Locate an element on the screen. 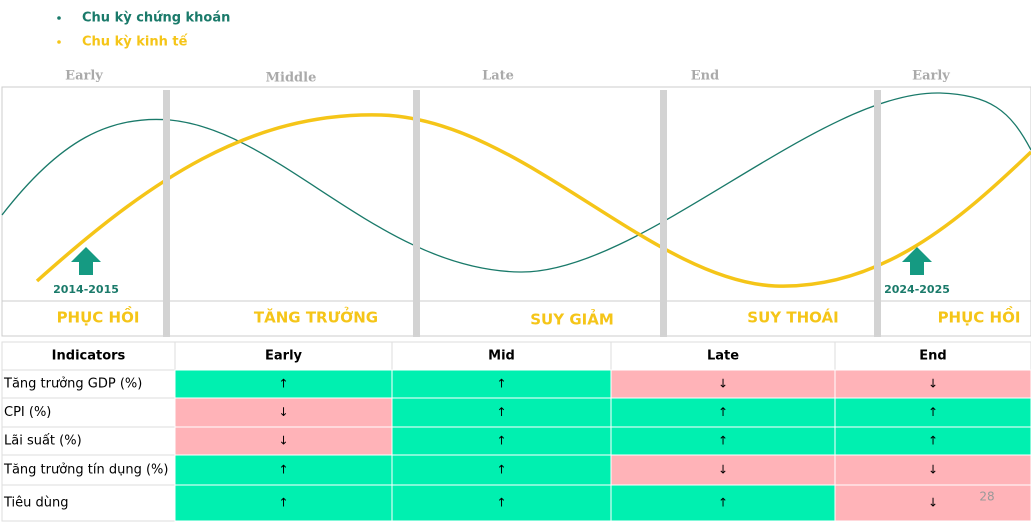  stage-label: End is located at coordinates (705, 76).